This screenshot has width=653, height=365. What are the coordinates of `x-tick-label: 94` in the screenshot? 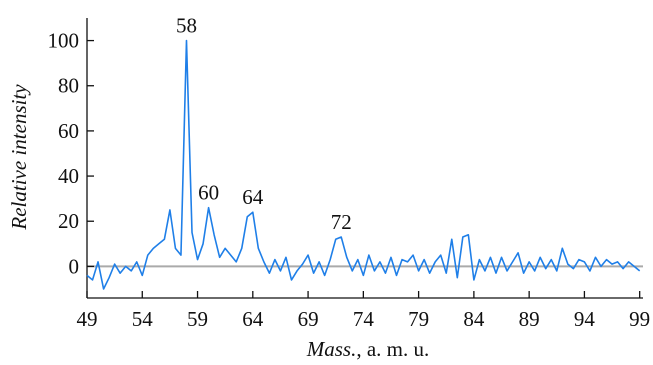 It's located at (585, 319).